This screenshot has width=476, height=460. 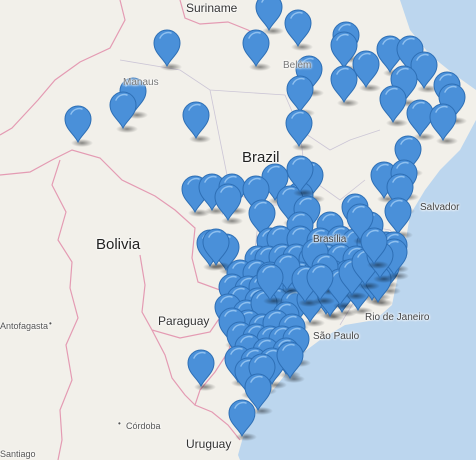 I want to click on label-sao-paulo: São Paulo, so click(x=336, y=336).